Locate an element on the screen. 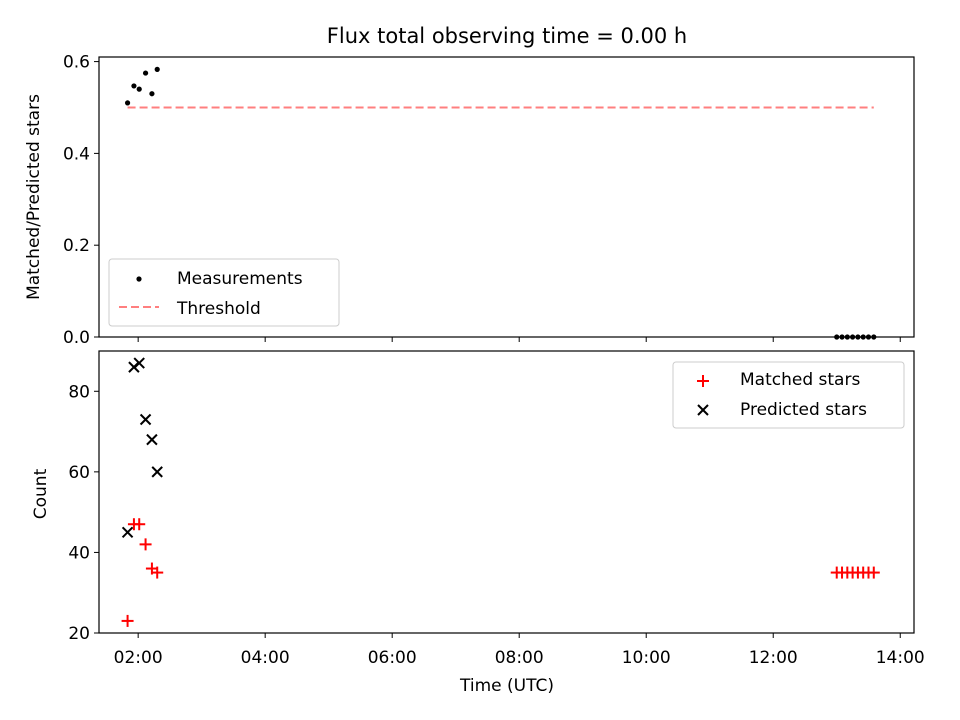  x-tick-label-1: 04:00 is located at coordinates (265, 658).